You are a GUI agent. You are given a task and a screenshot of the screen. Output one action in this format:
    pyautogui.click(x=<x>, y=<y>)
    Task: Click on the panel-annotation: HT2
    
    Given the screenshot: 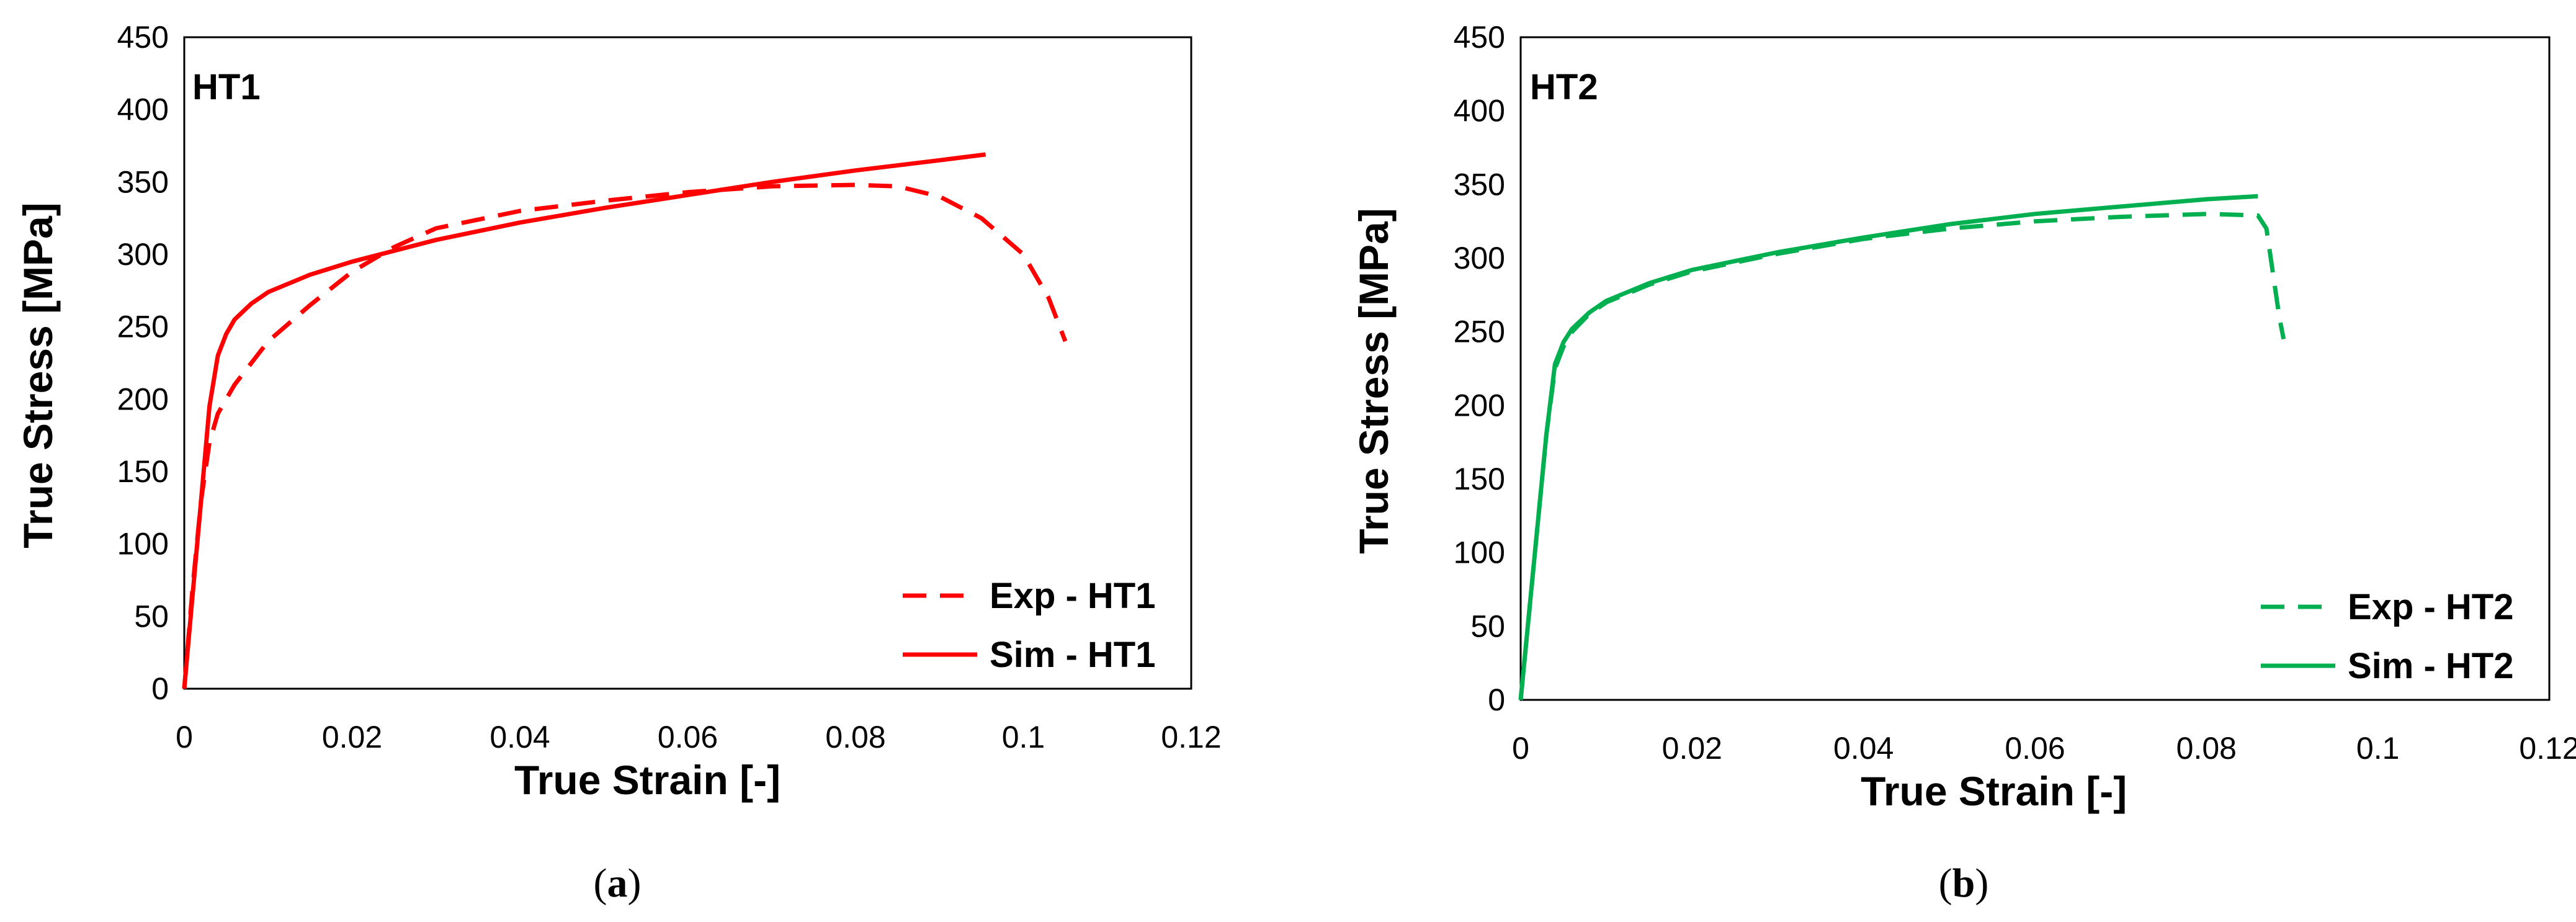 What is the action you would take?
    pyautogui.click(x=1564, y=87)
    